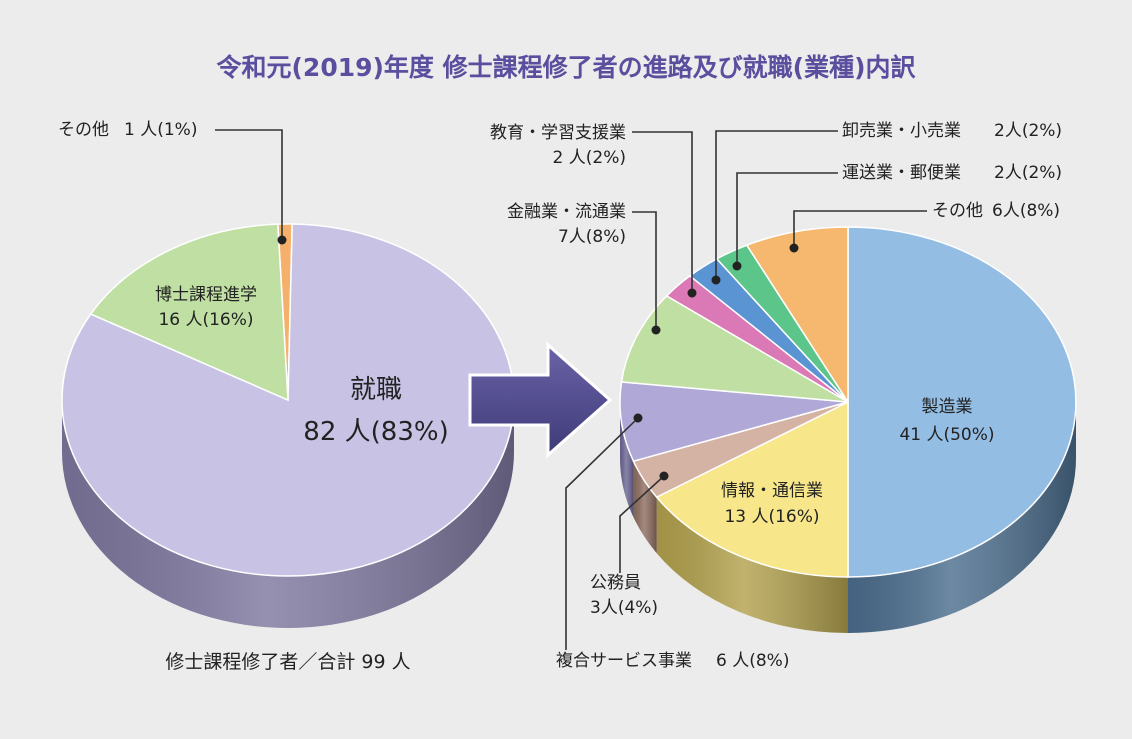  What do you see at coordinates (901, 131) in the screenshot?
I see `pie2-label-retail-name: 卸売業・小売業` at bounding box center [901, 131].